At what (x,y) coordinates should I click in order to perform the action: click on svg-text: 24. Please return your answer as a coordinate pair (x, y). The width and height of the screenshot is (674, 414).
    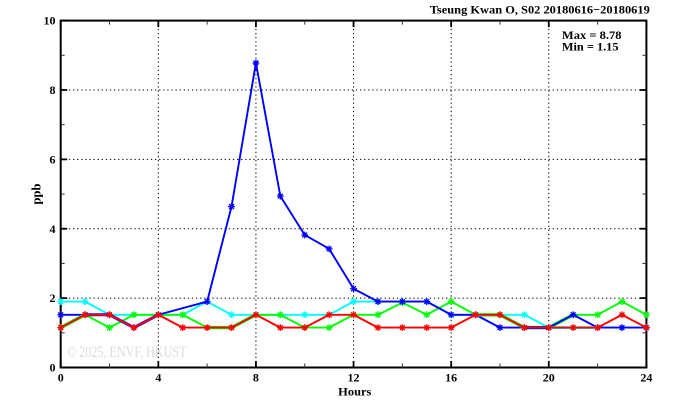
    Looking at the image, I should click on (646, 378).